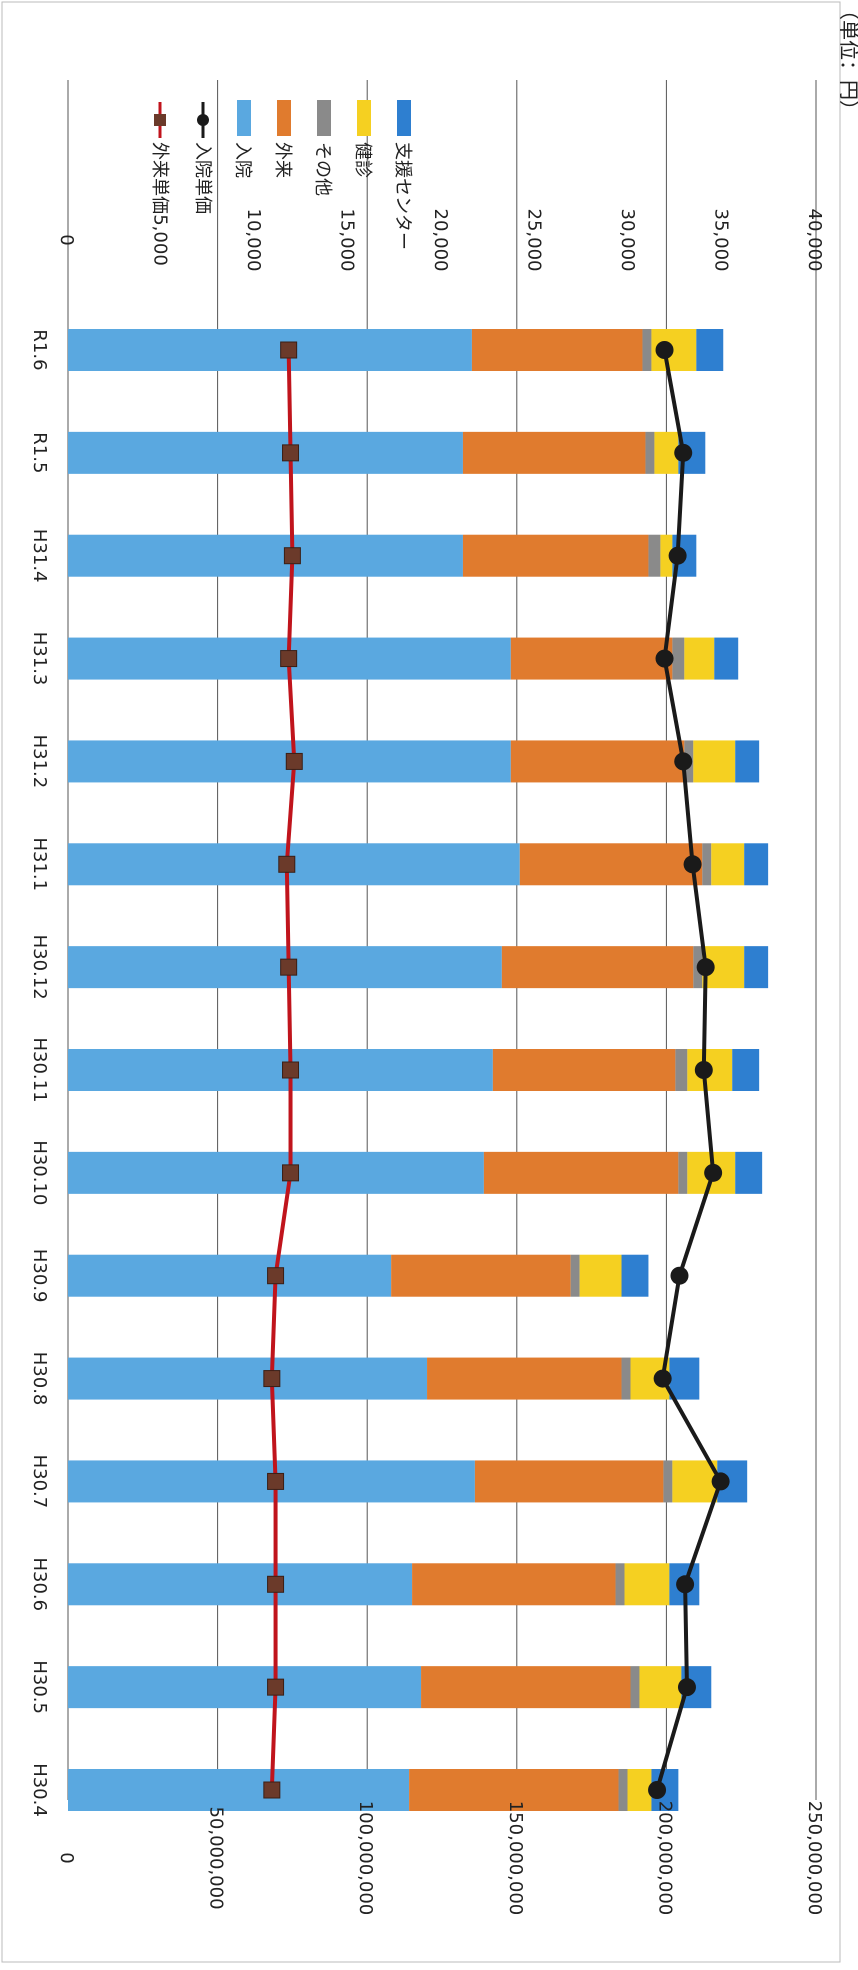 The image size is (858, 1970). What do you see at coordinates (159, 178) in the screenshot?
I see `legend-label: 外来単価` at bounding box center [159, 178].